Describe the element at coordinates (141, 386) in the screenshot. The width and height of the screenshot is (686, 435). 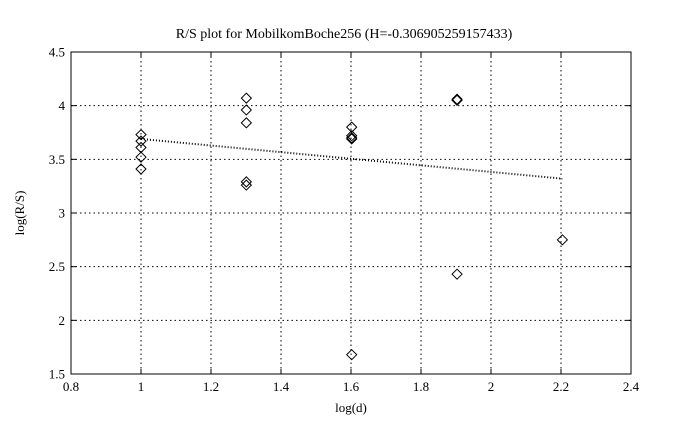
I see `x-tick-label: 1` at that location.